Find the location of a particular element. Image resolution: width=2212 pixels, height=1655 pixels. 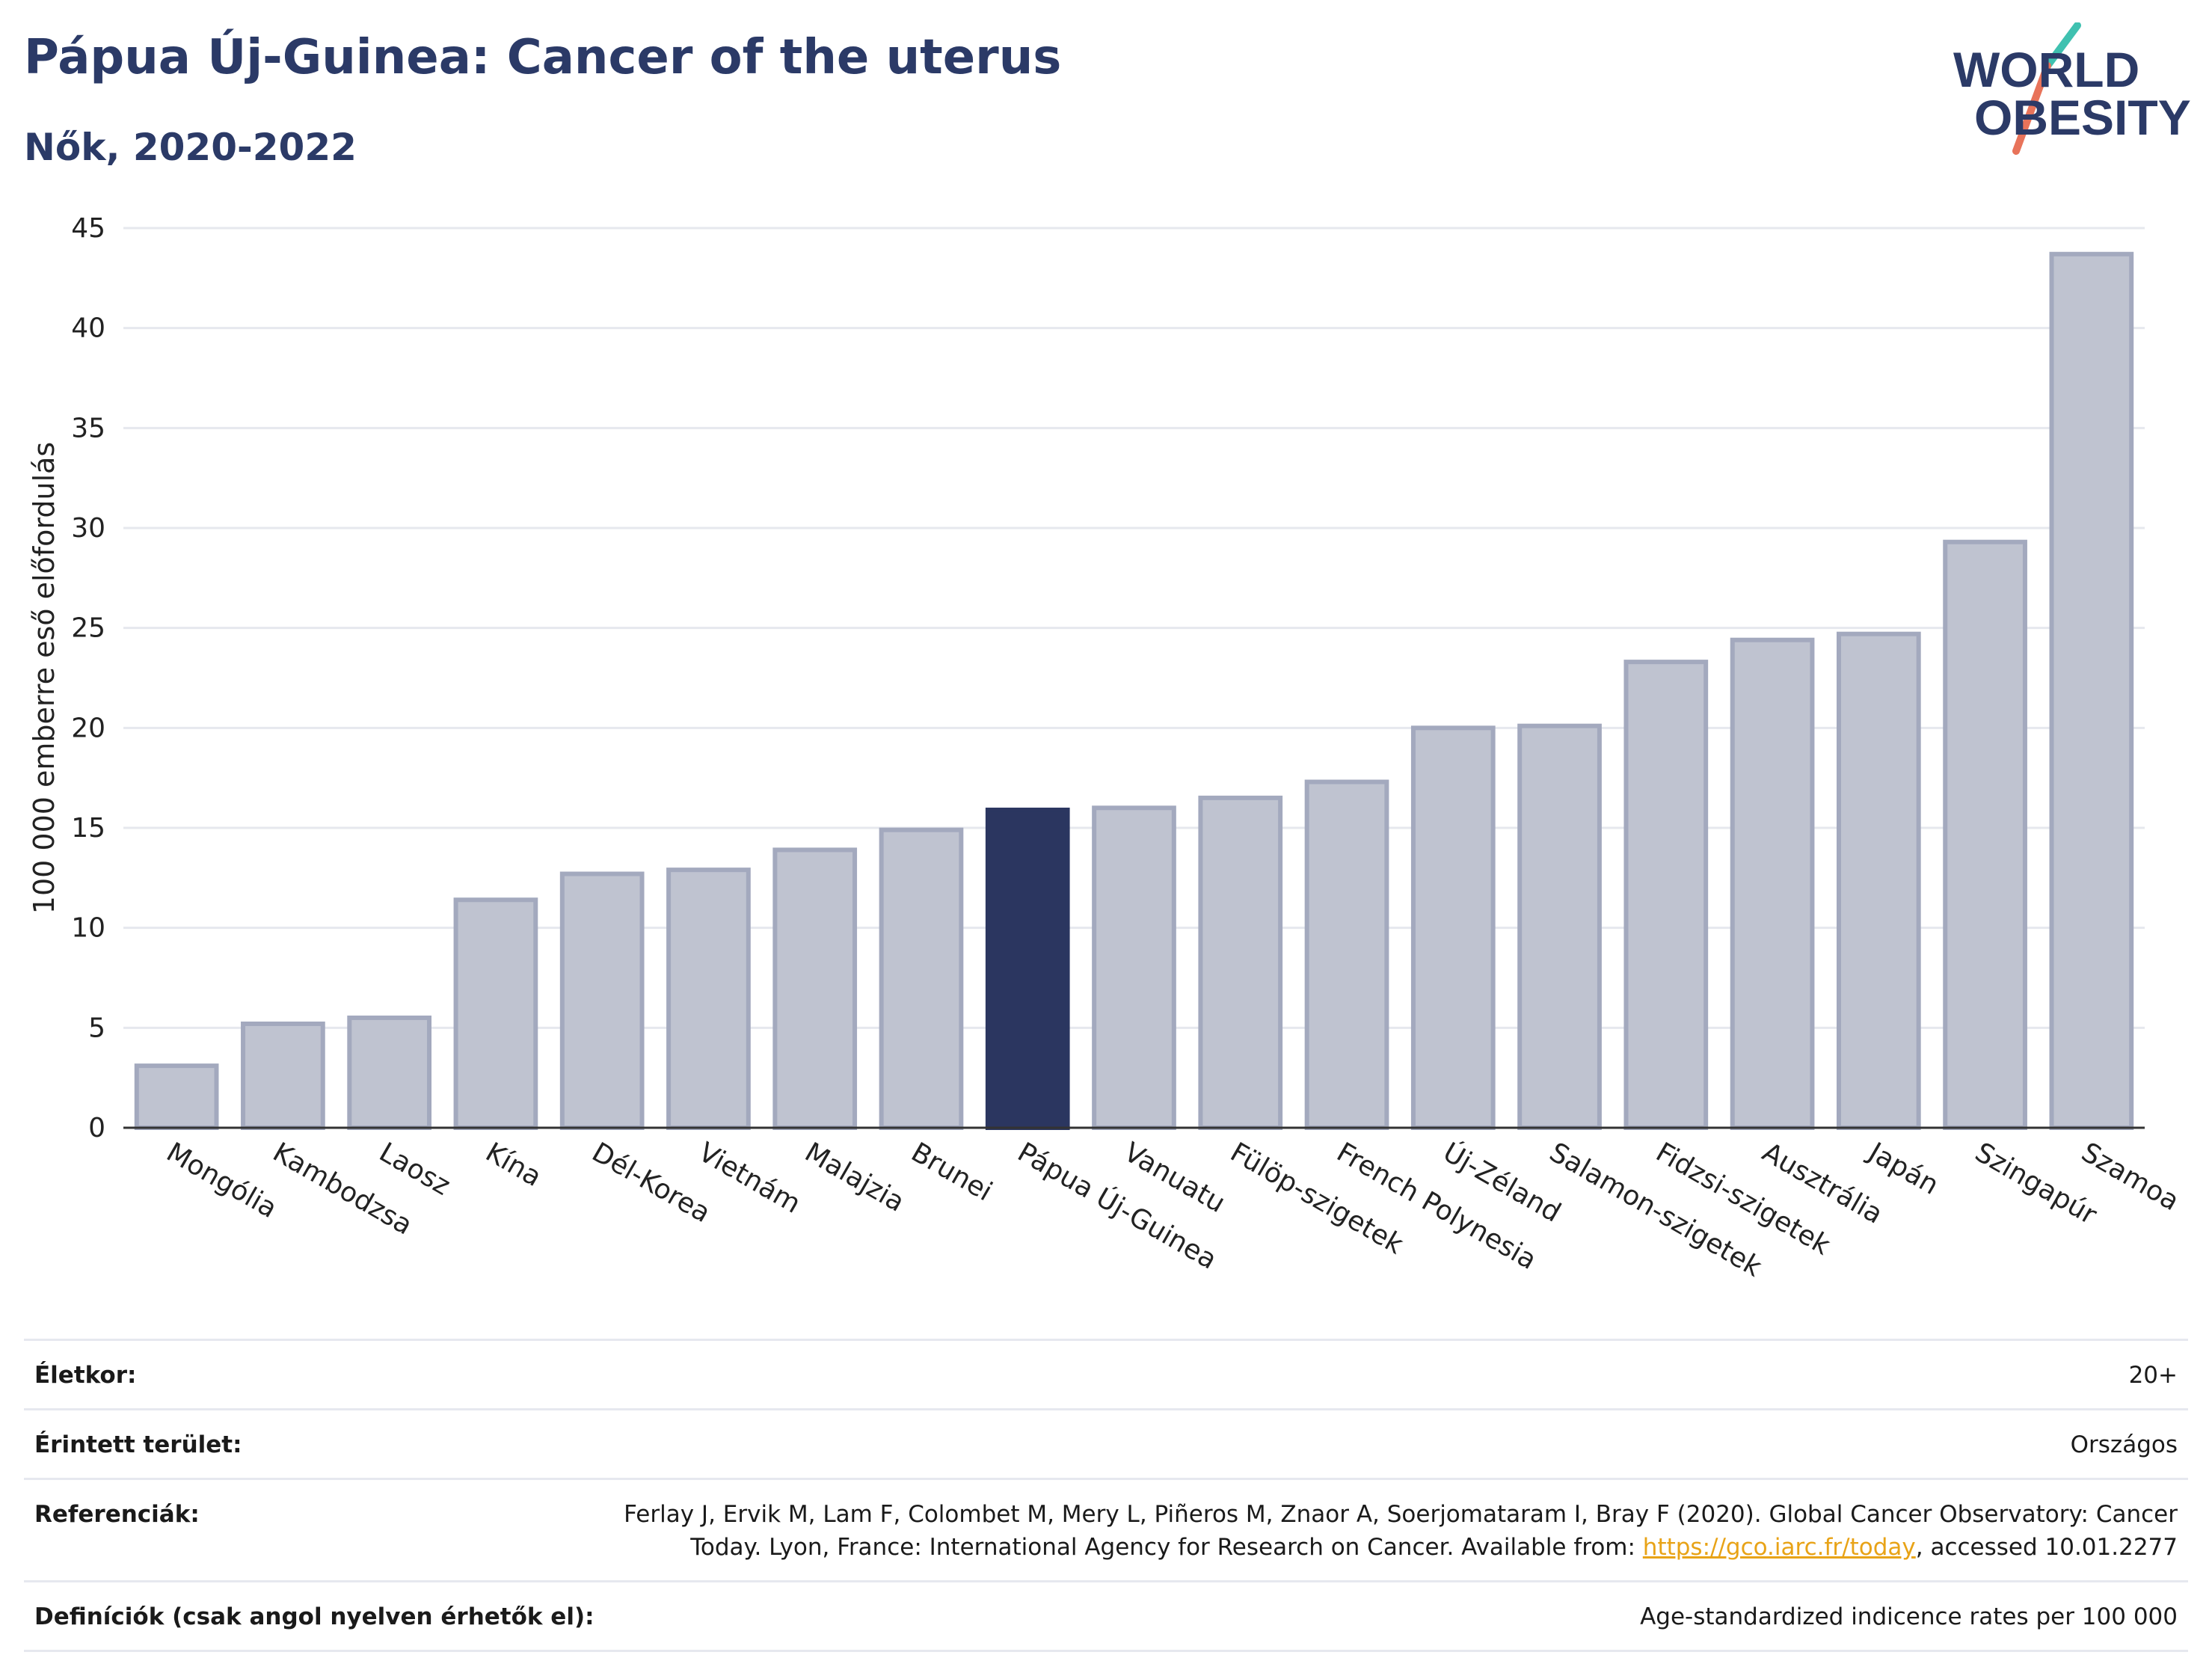

world-obesity-logo: WORLD OBESITY is located at coordinates (2072, 88).